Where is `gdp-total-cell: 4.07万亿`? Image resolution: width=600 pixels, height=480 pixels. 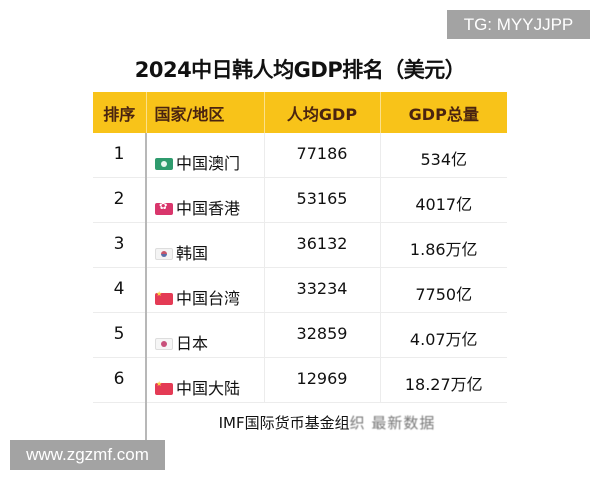 gdp-total-cell: 4.07万亿 is located at coordinates (443, 335).